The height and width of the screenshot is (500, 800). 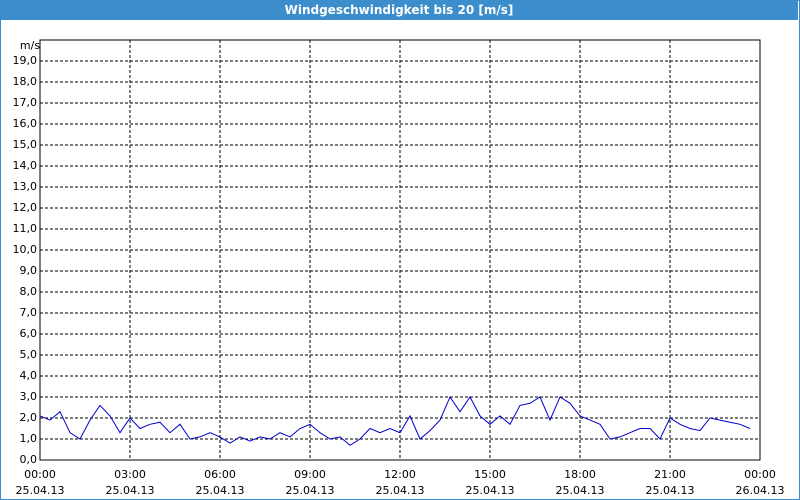 What do you see at coordinates (25, 249) in the screenshot?
I see `y-tick-label: 10,0` at bounding box center [25, 249].